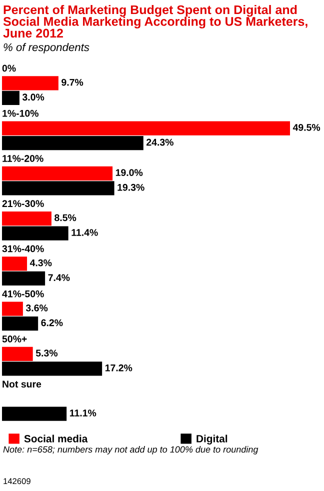 This screenshot has height=491, width=324. Describe the element at coordinates (47, 48) in the screenshot. I see `chart-subtitle: % of respondents` at that location.